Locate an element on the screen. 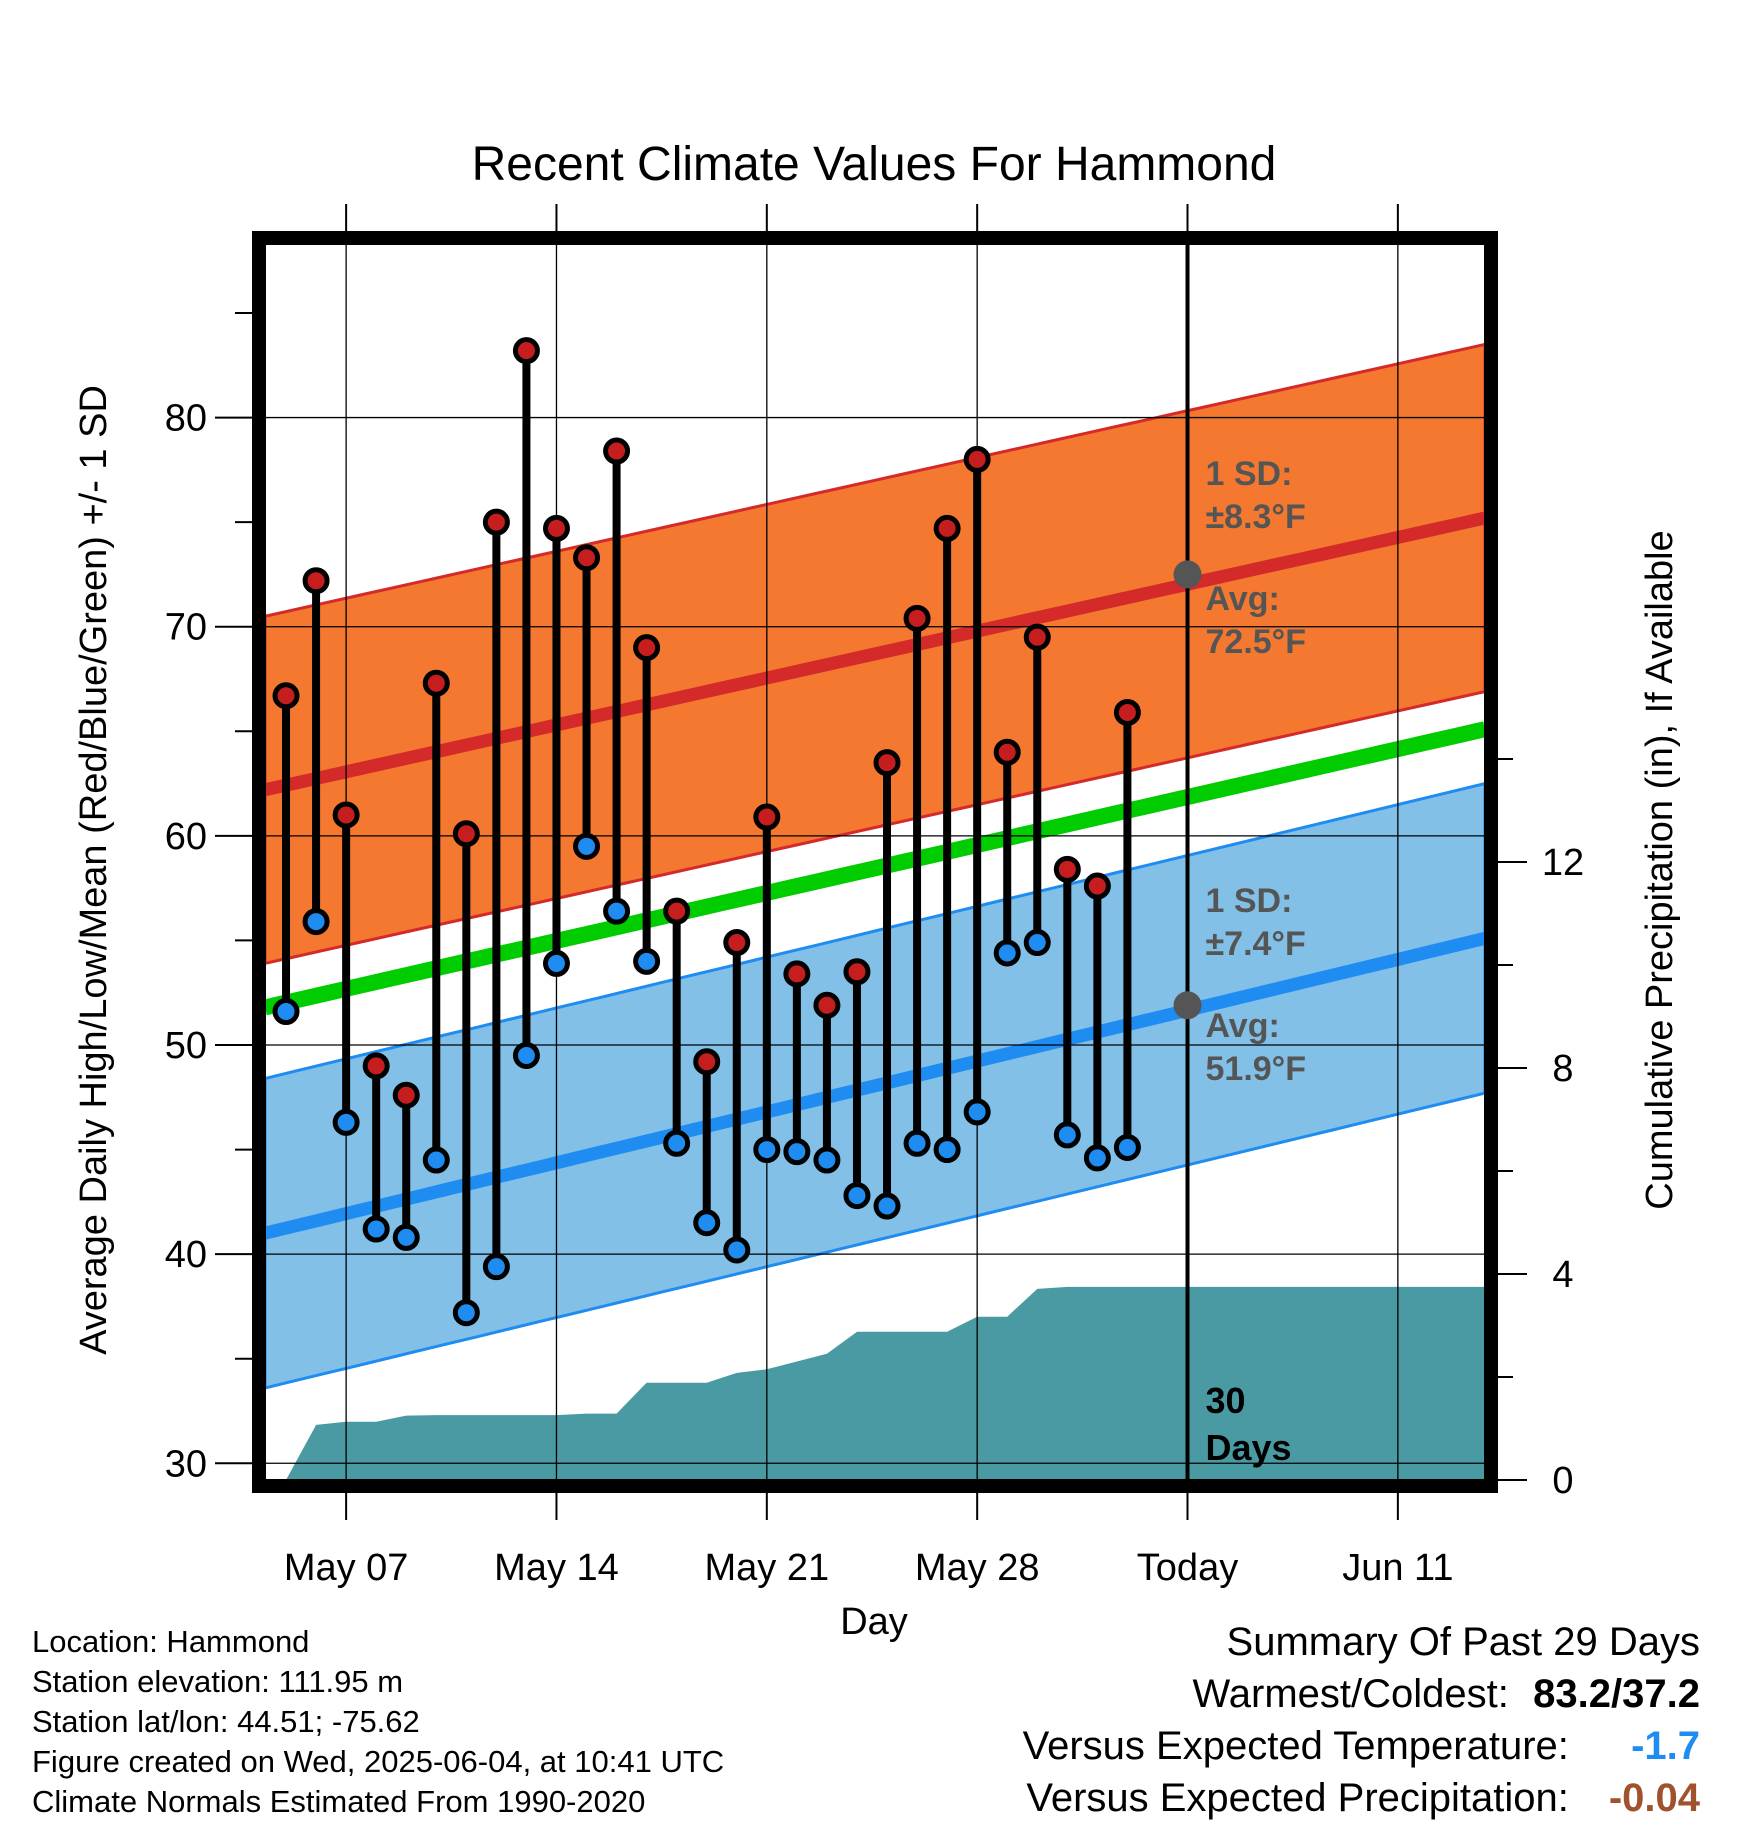 The height and width of the screenshot is (1828, 1748). y-tick-label: 70 is located at coordinates (186, 628).